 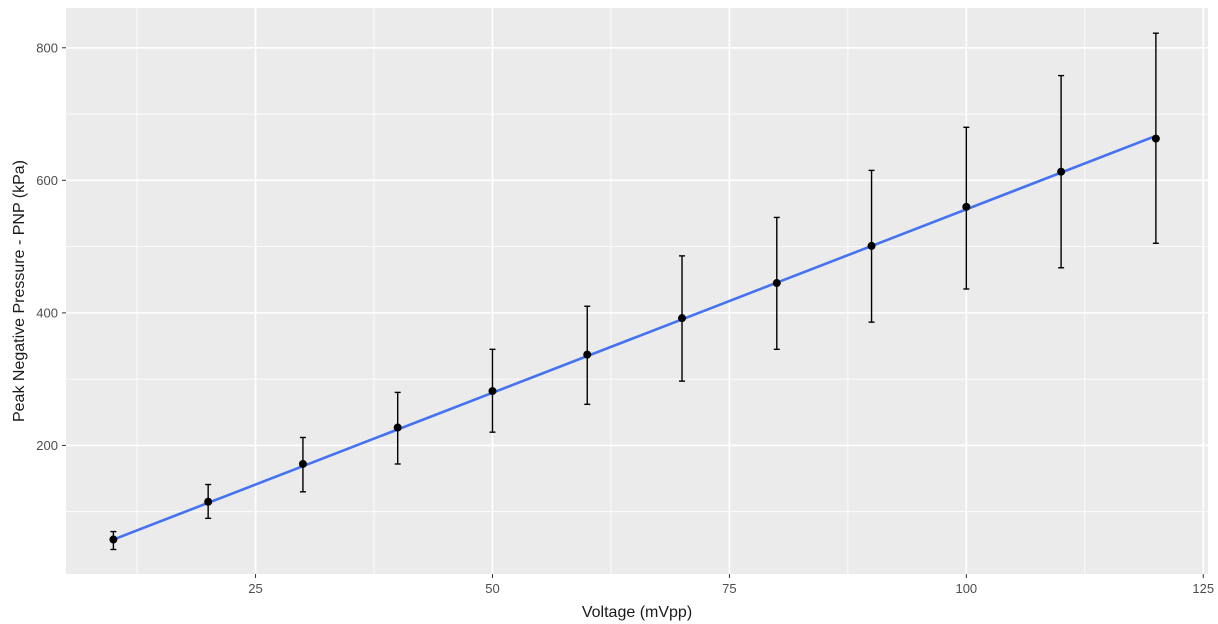 I want to click on y-tick-label: 200, so click(x=47, y=445).